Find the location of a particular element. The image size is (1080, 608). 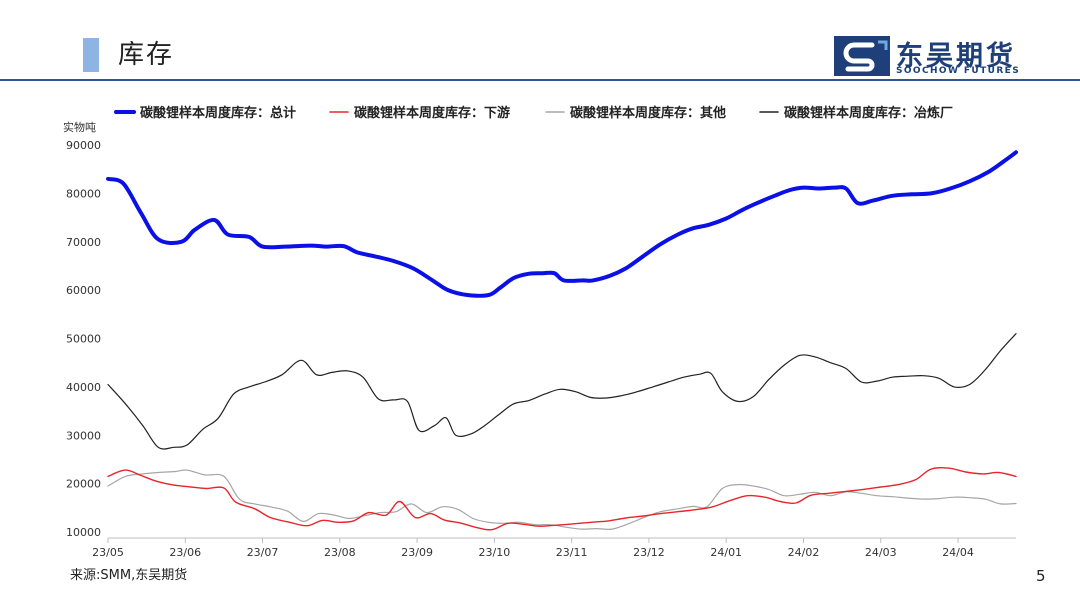

logo-chinese-name: 东吴期货 is located at coordinates (956, 56).